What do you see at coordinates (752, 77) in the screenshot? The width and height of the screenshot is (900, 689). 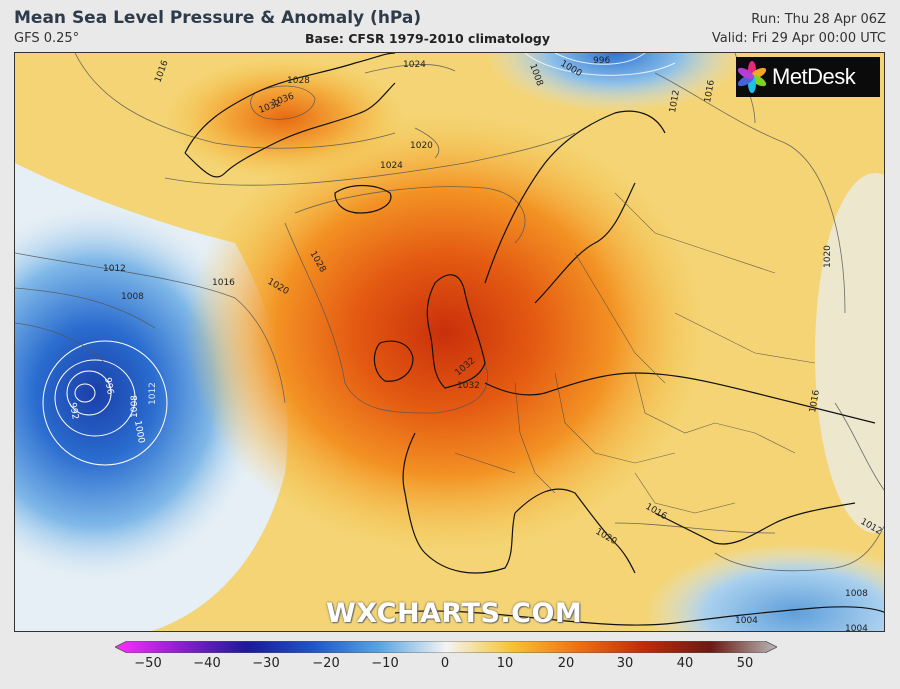 I see `flower-logo-icon` at bounding box center [752, 77].